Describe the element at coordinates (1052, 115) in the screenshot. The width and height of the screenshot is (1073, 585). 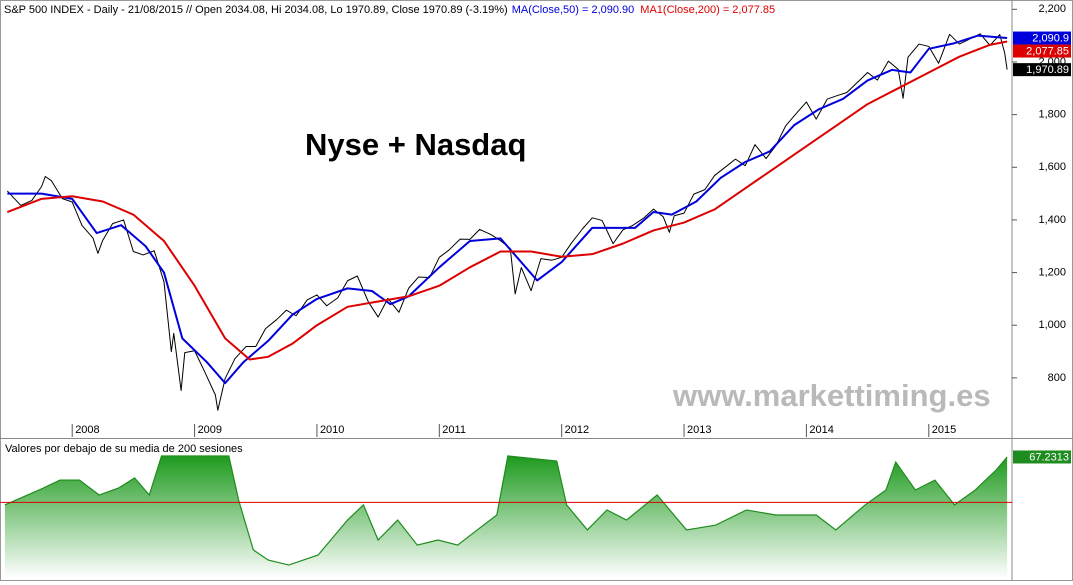
I see `y-tick-label: 1,800` at that location.